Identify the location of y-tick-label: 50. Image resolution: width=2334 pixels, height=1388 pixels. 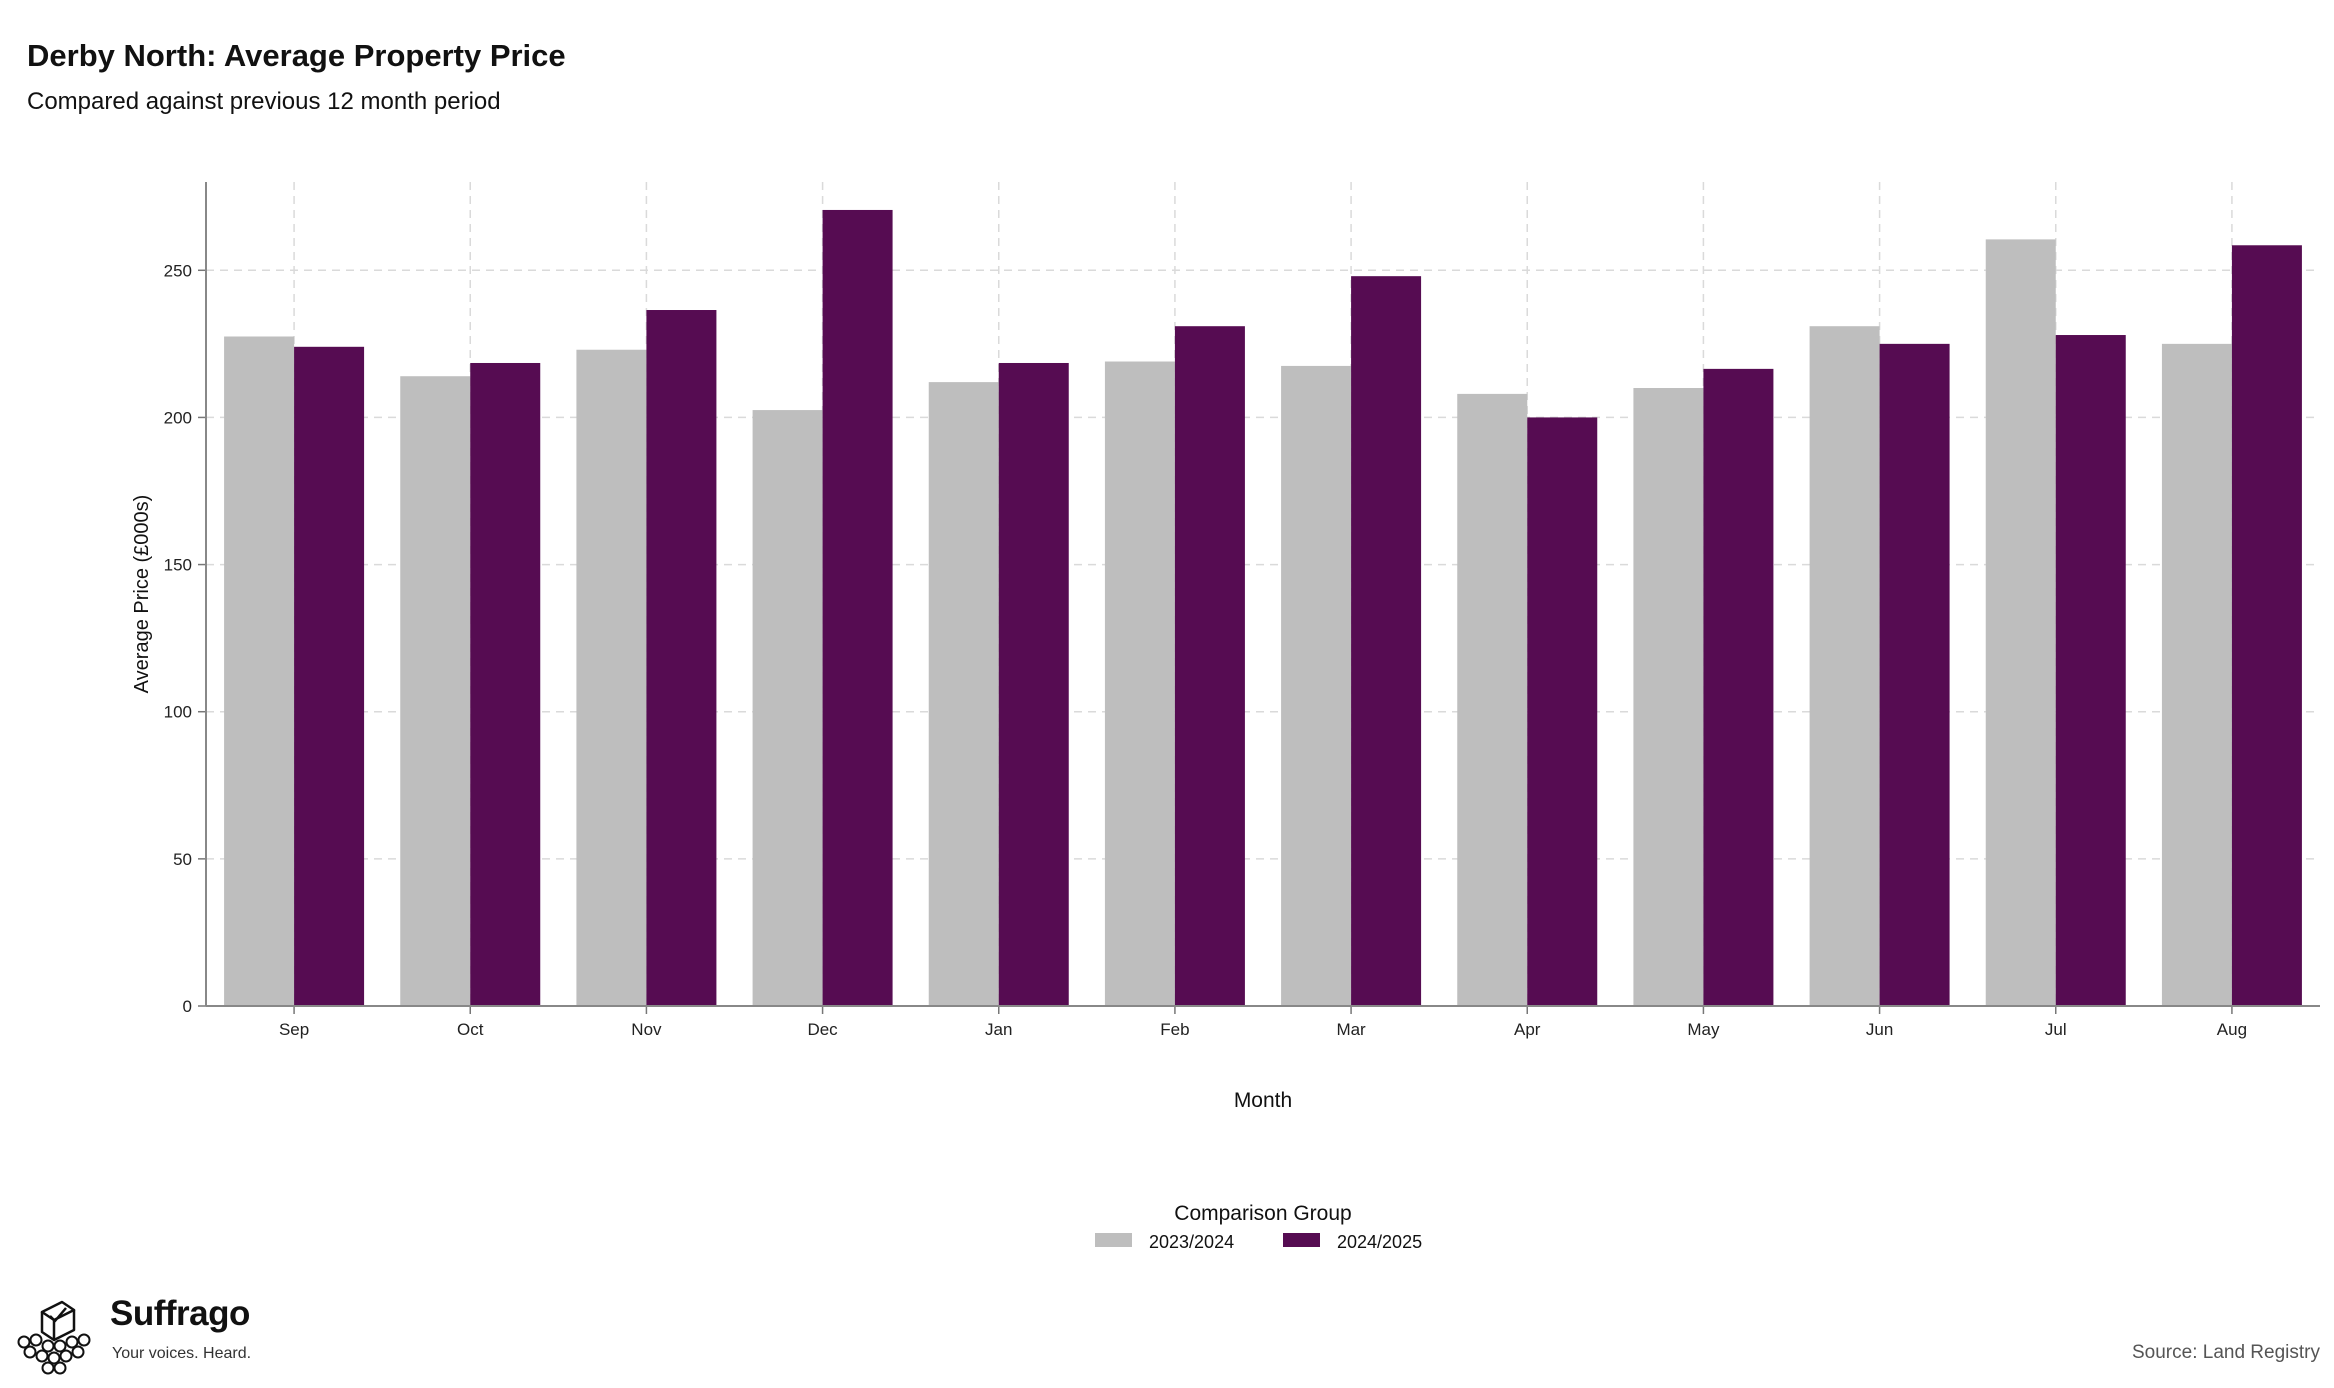
(182, 859).